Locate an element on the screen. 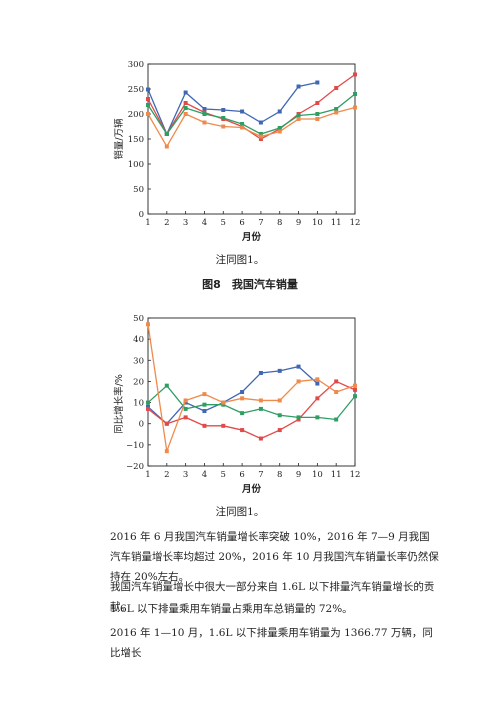  y-tick-label: 0 is located at coordinates (141, 215).